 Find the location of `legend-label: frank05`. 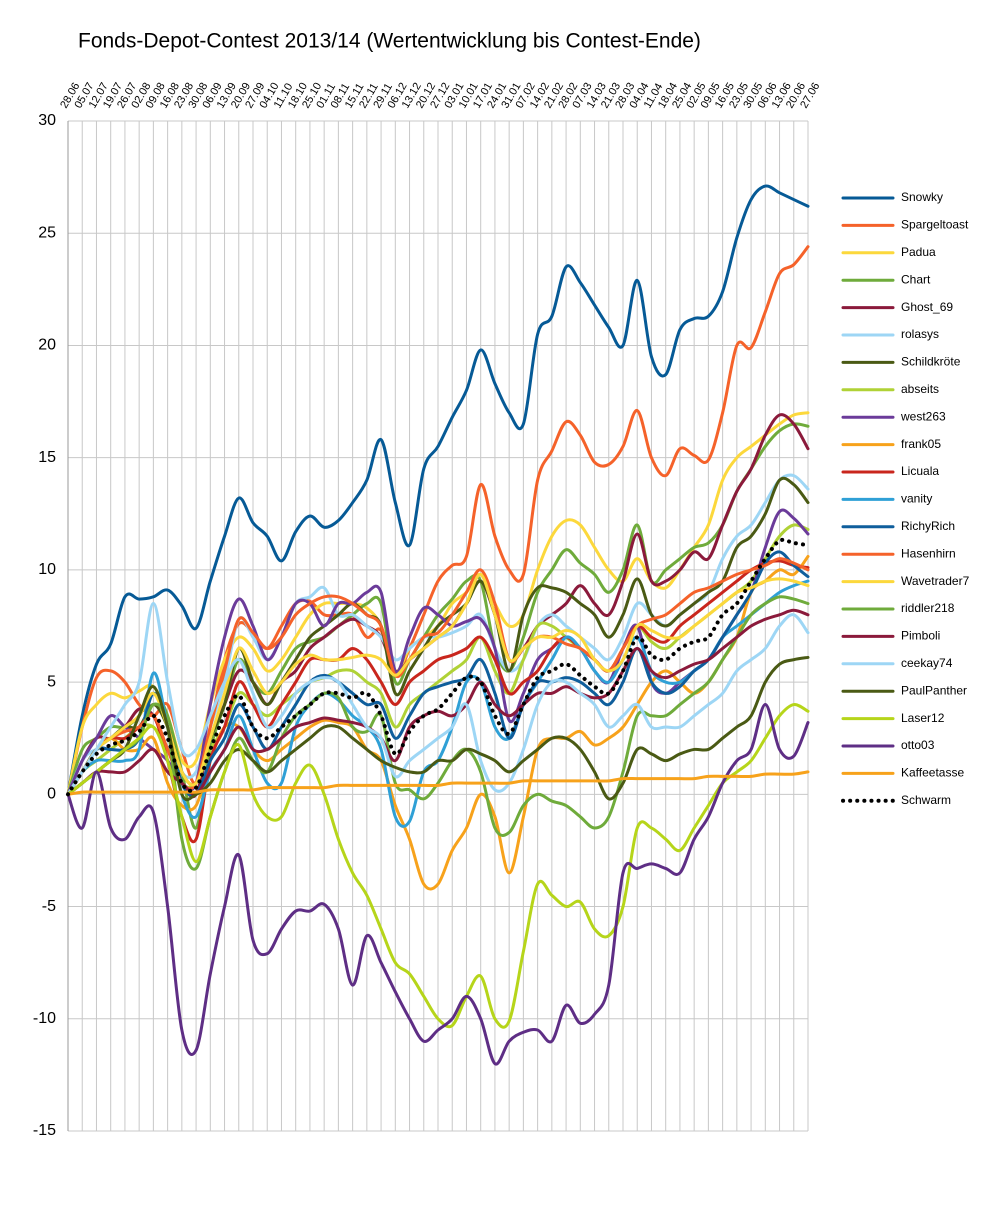

legend-label: frank05 is located at coordinates (921, 444).